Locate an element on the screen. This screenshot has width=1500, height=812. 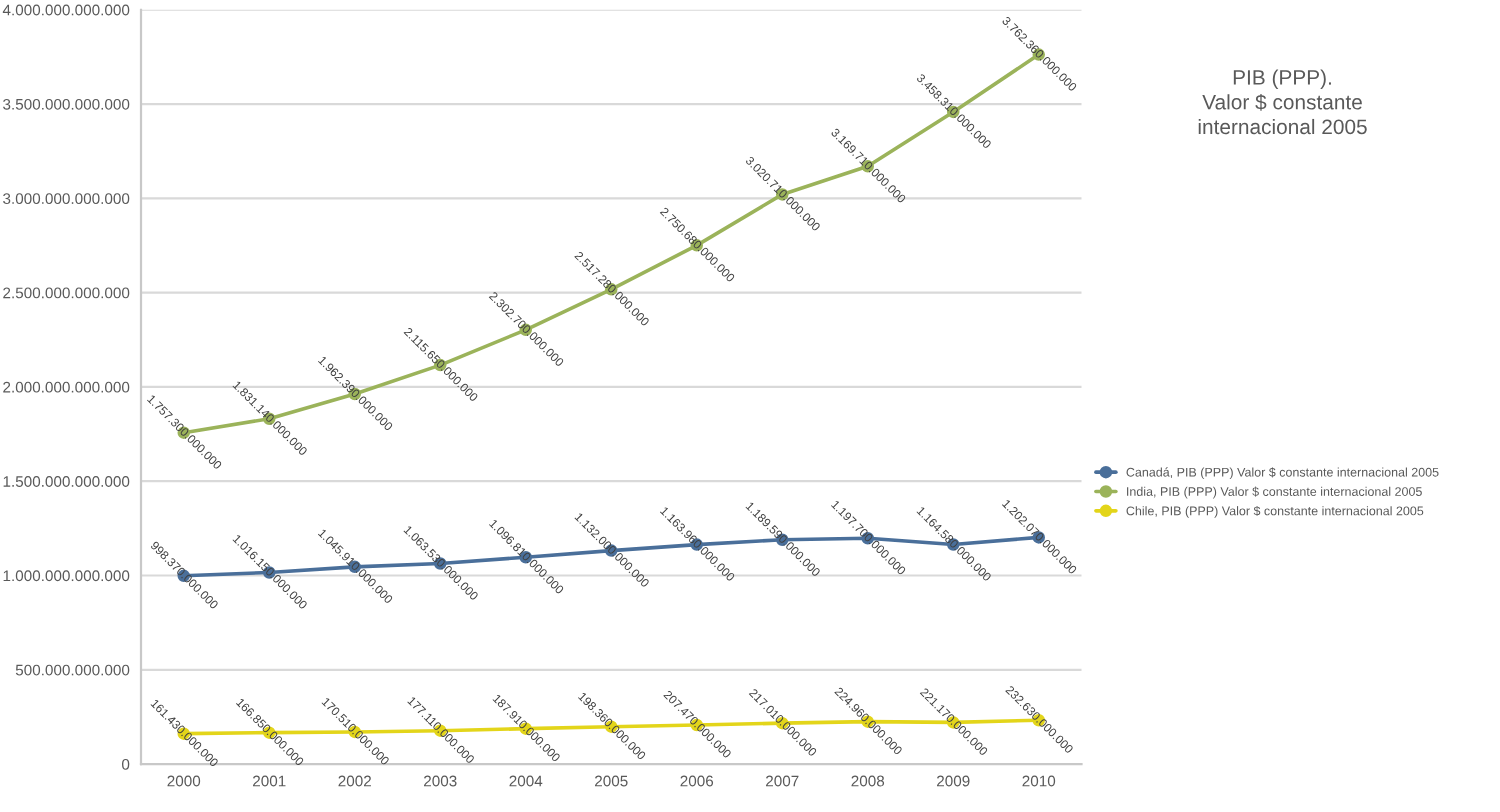
text: PIB (PPP). Valor $ constante internacional 2005 is located at coordinates (1282, 102).